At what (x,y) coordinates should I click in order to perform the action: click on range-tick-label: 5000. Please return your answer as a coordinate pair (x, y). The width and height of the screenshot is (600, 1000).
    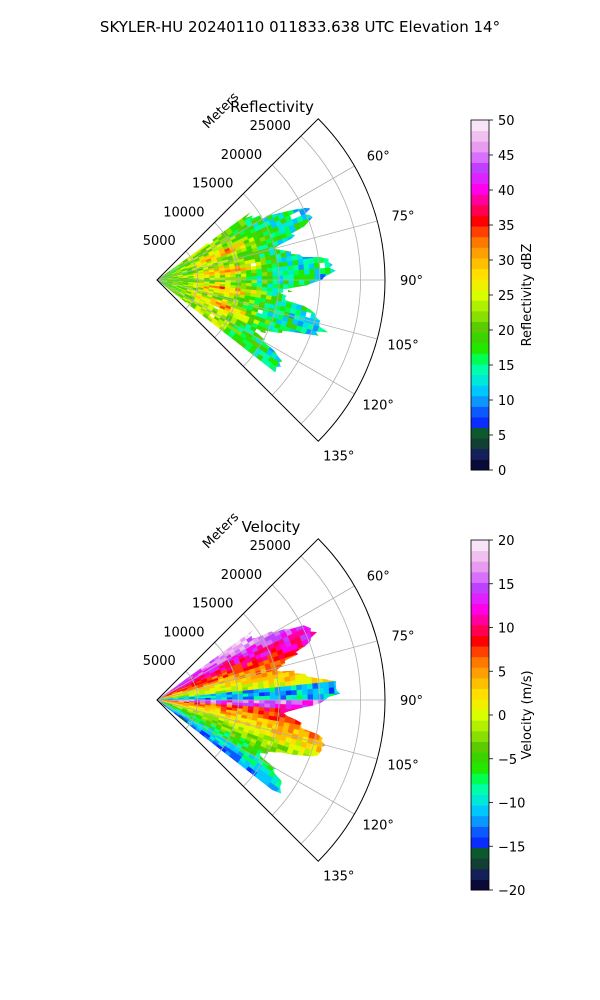
    Looking at the image, I should click on (159, 661).